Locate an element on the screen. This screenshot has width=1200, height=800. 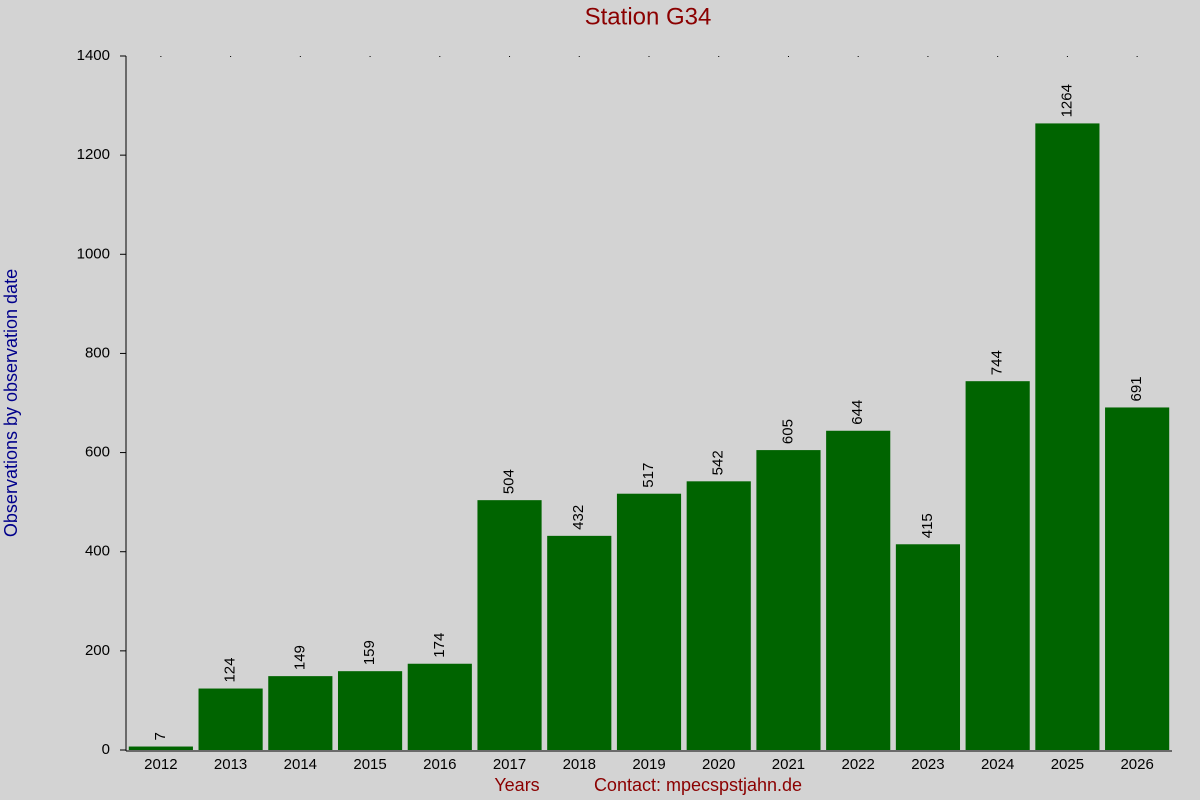
y-tick-label: 600 is located at coordinates (97, 452).